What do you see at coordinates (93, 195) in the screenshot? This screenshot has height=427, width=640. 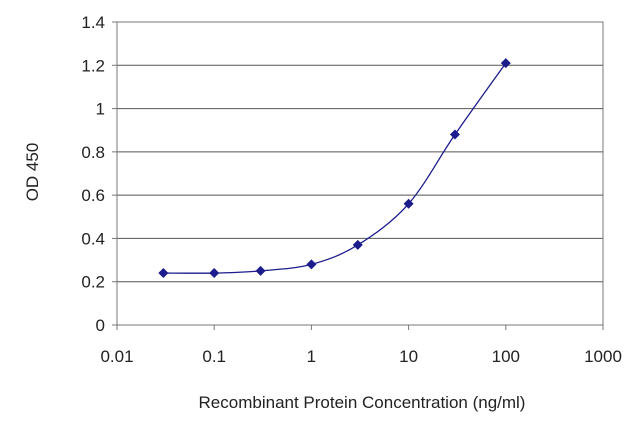 I see `y-tick-label: 0.6` at bounding box center [93, 195].